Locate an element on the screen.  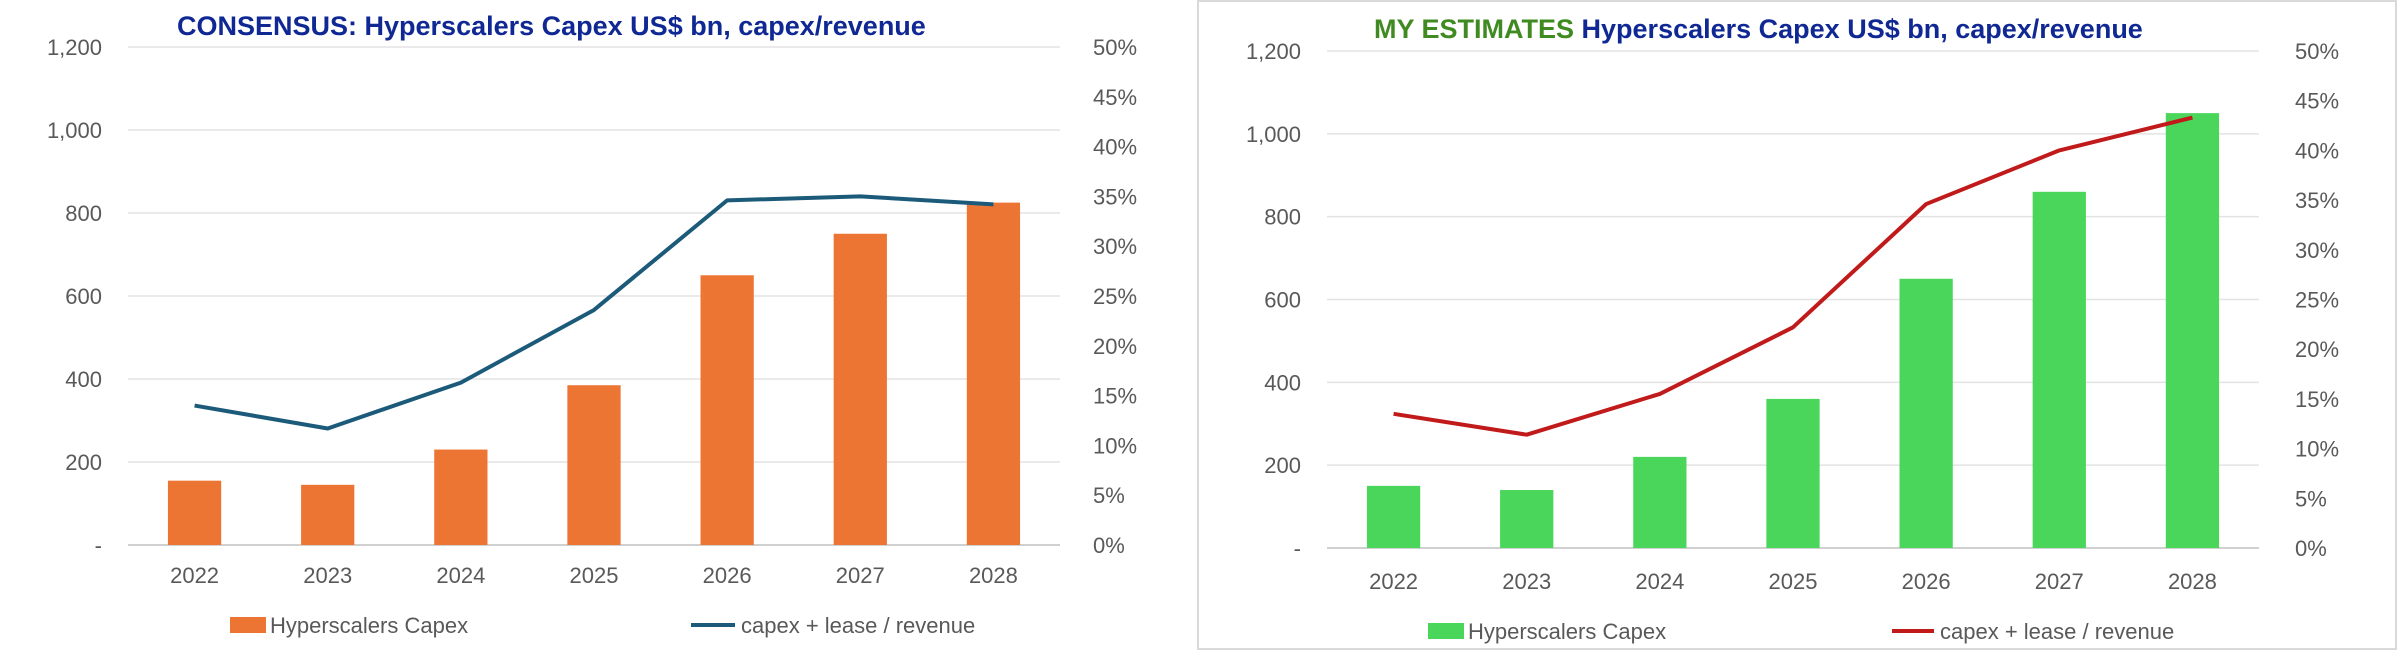
chart-title-main: Hyperscalers Capex US$ bn, capex/revenue is located at coordinates (1858, 29).